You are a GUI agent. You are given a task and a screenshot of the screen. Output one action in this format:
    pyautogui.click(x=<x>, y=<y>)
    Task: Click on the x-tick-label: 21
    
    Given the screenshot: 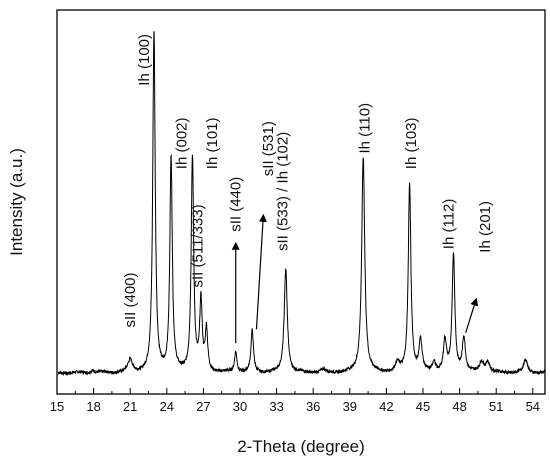 What is the action you would take?
    pyautogui.click(x=130, y=406)
    